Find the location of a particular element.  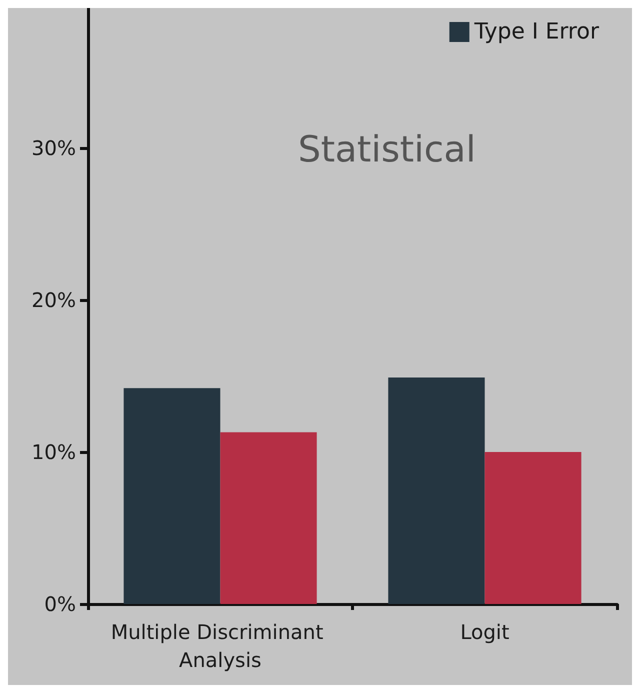

y-tick-label: 0% is located at coordinates (60, 604).